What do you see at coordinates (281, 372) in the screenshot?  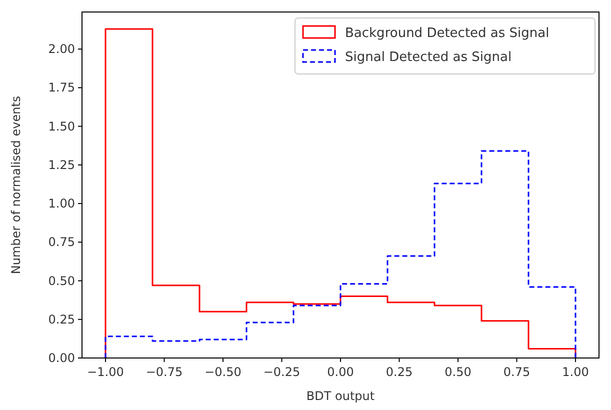 I see `x-tick-label: −0.25` at bounding box center [281, 372].